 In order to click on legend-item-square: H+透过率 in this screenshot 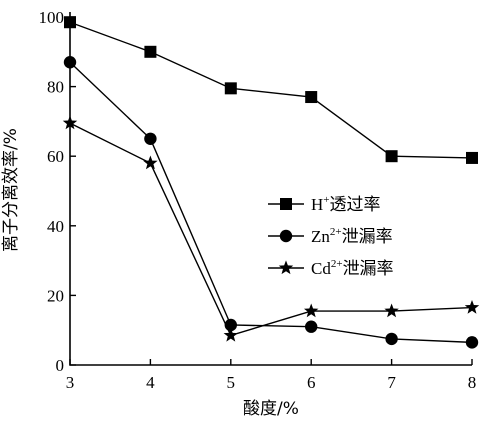, I will do `click(324, 204)`.